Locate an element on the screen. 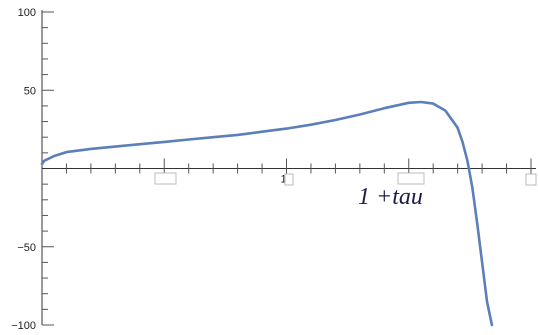 The image size is (538, 335). x-tick-label: 1 is located at coordinates (283, 180).